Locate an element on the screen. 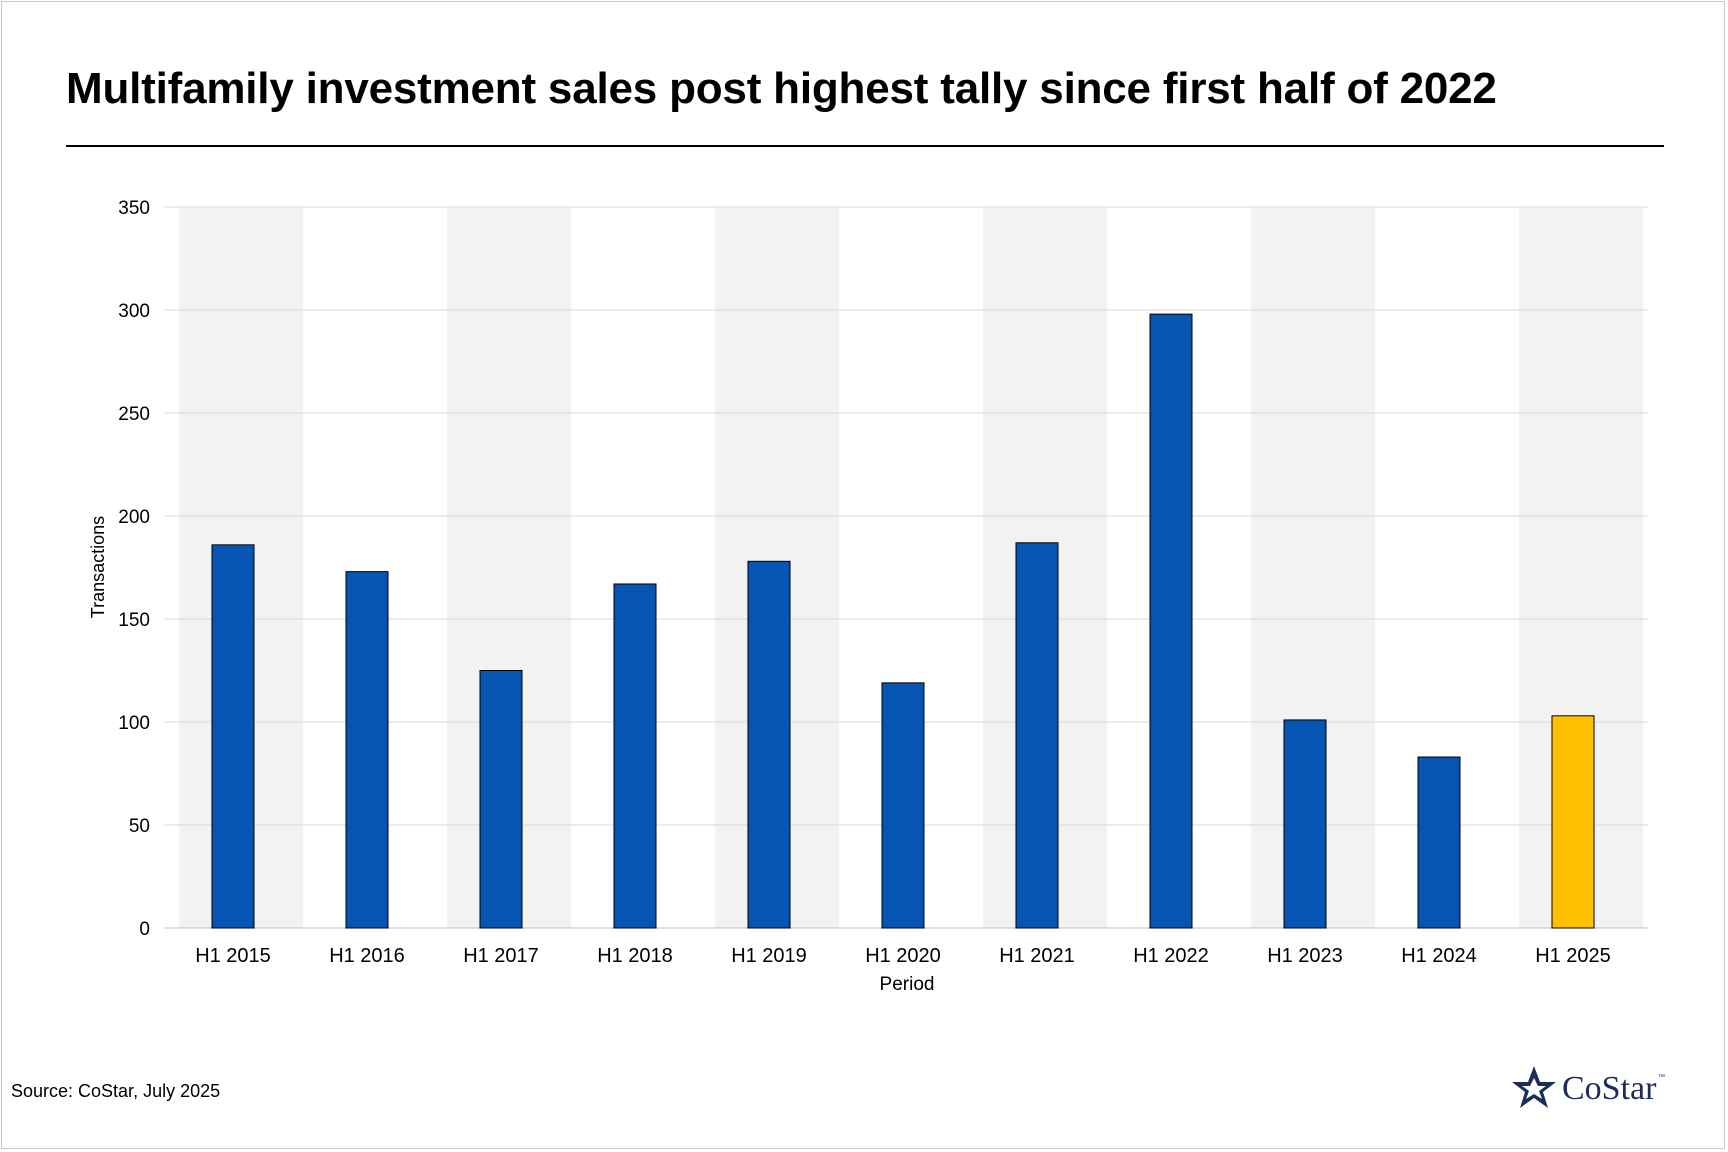 The width and height of the screenshot is (1728, 1152). x-tick-label: H1 2021 is located at coordinates (1037, 956).